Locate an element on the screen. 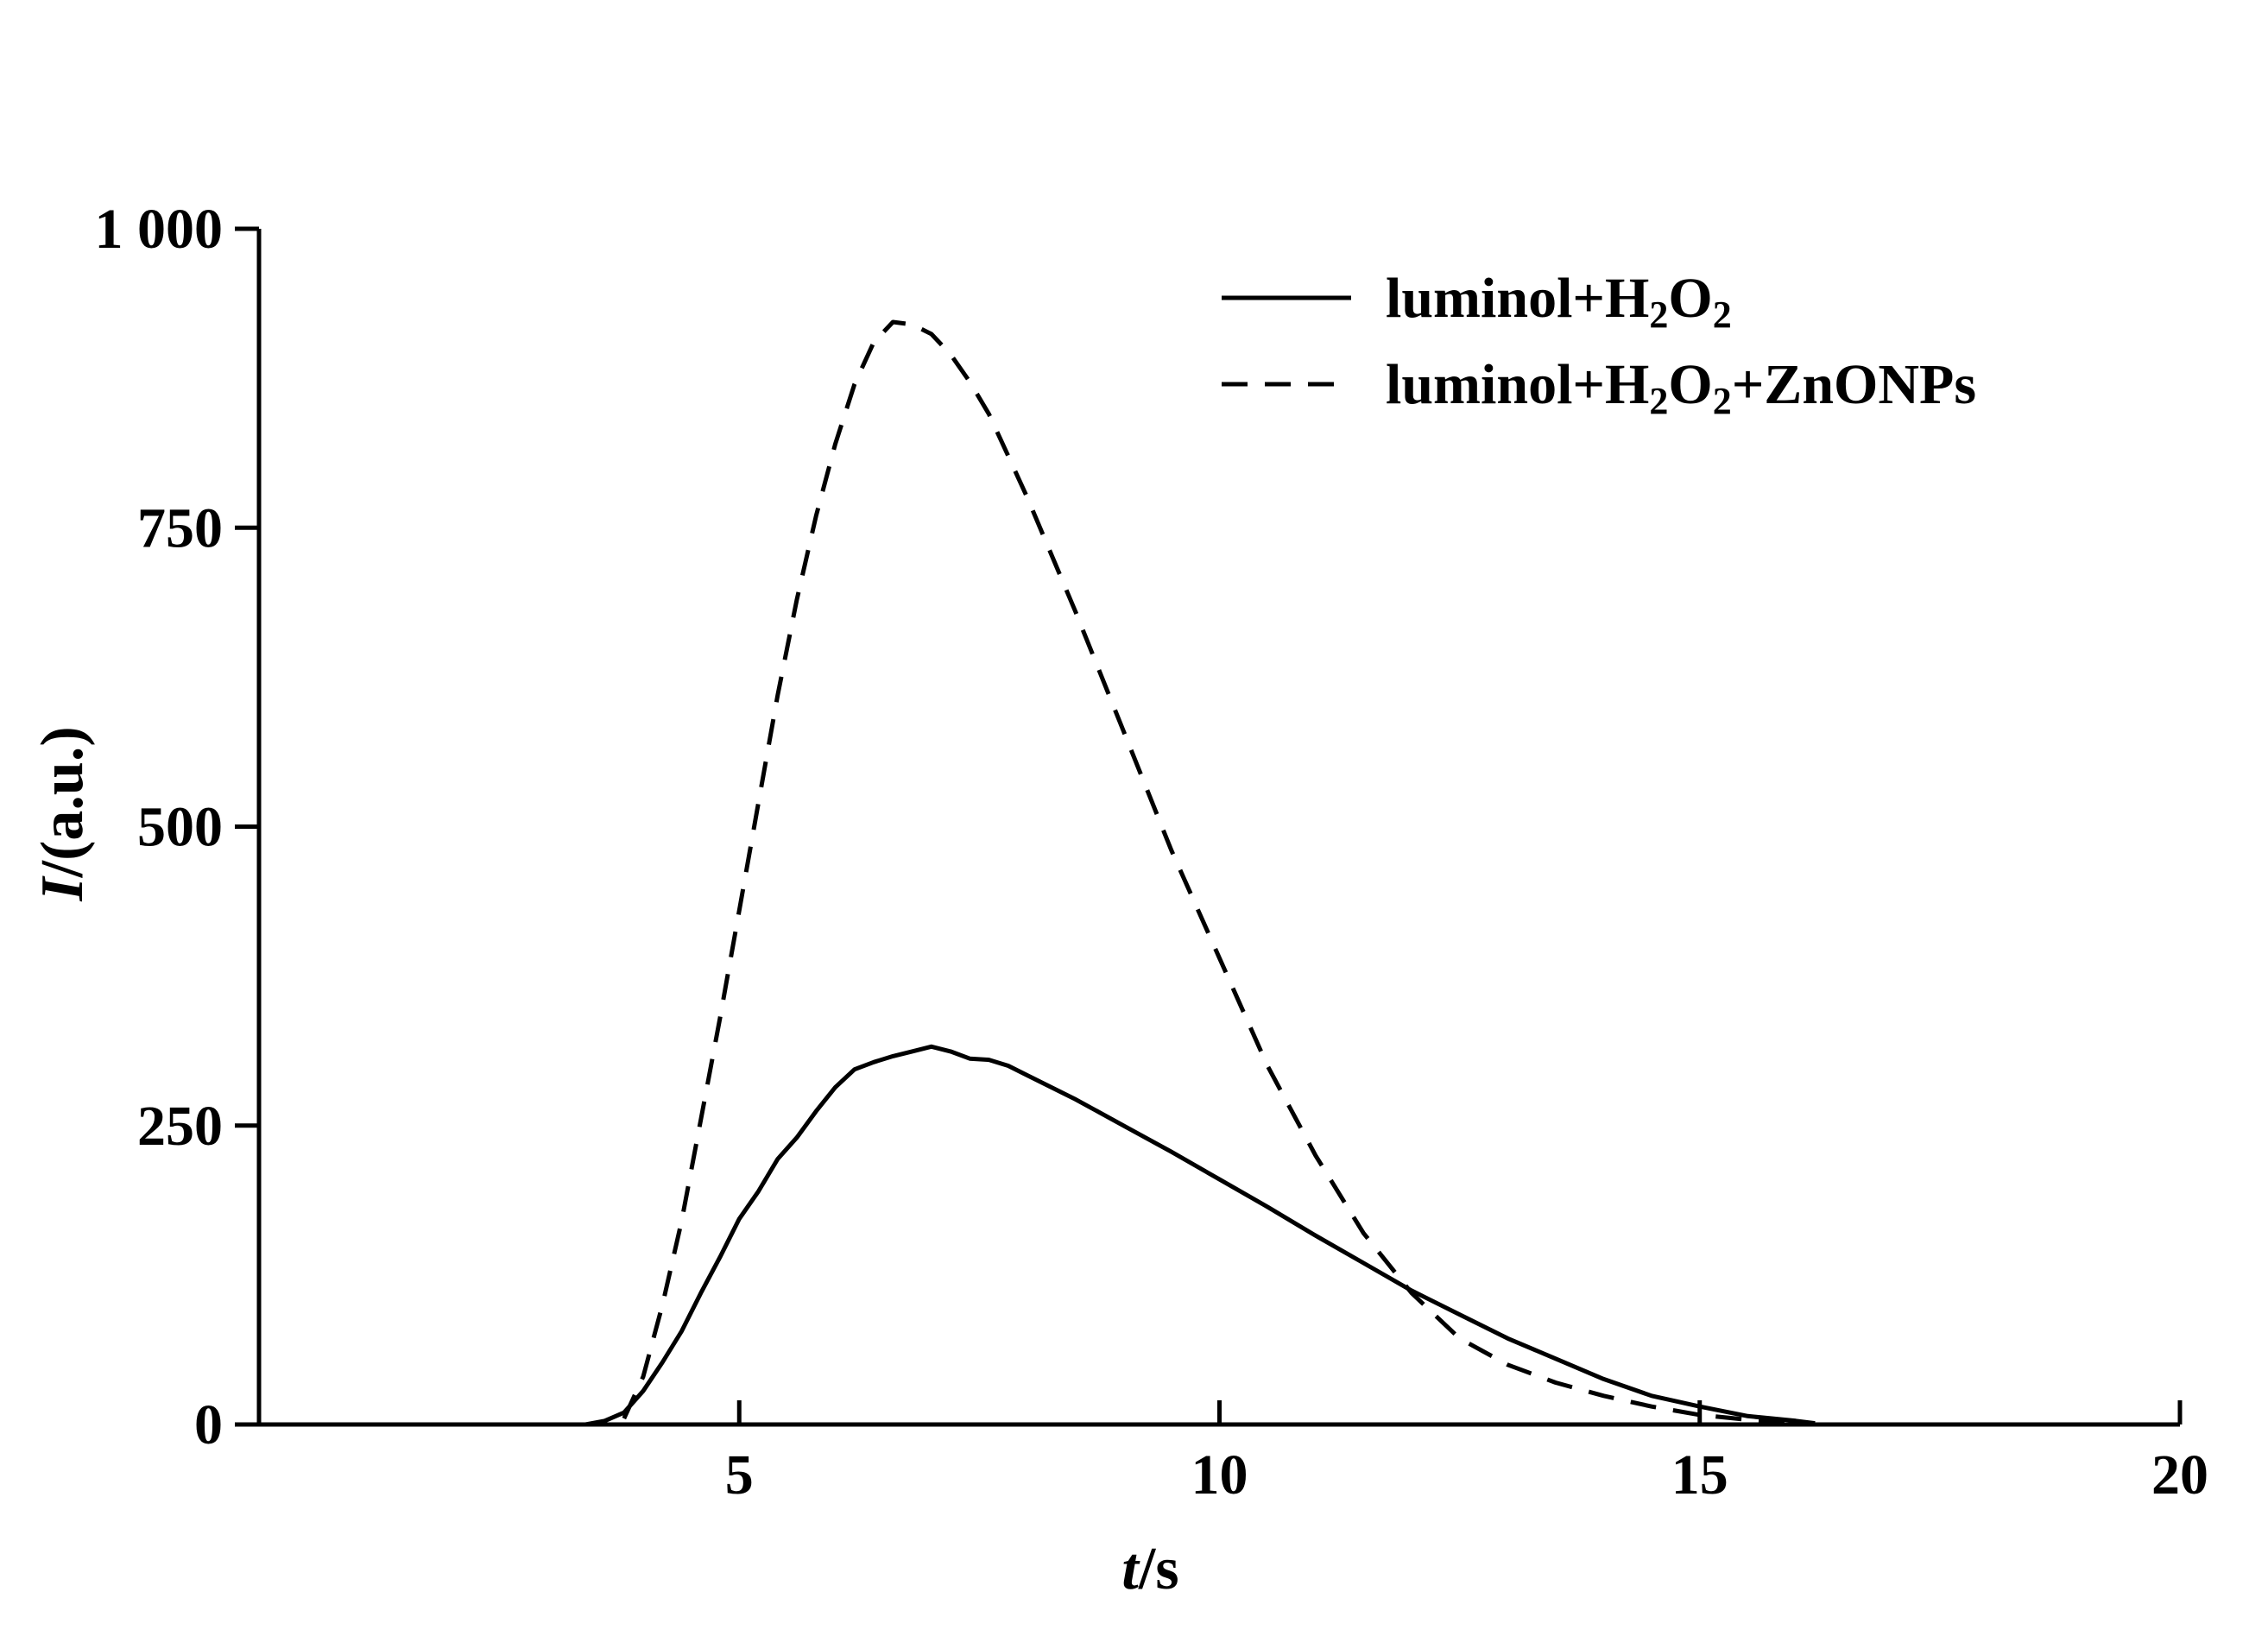 This screenshot has height=1636, width=2268. y-axis-label: I/(a.u.) is located at coordinates (63, 814).